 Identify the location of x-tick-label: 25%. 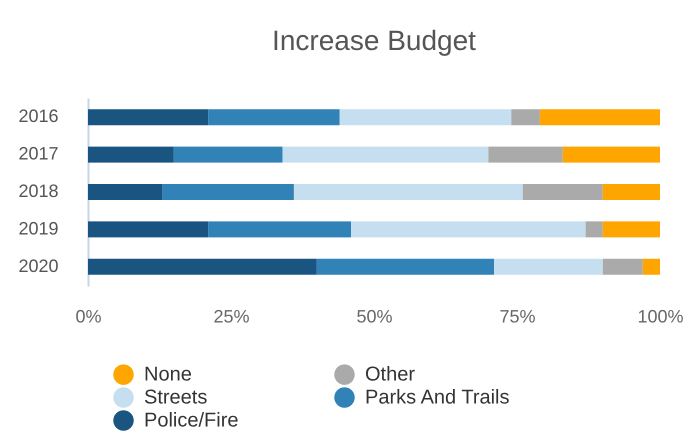
(231, 316).